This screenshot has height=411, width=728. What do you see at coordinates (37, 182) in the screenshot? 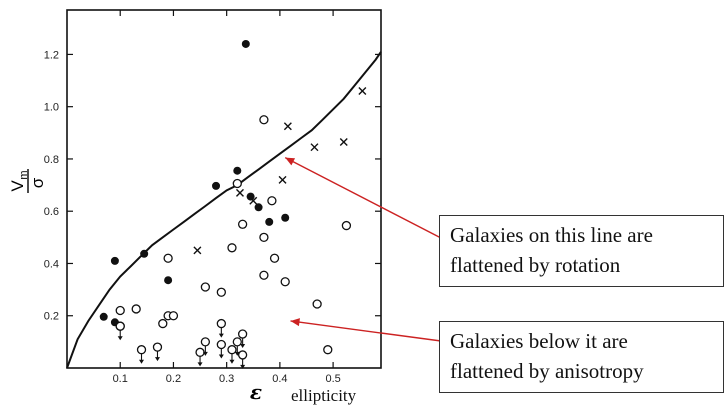
I see `y-axis-label-denominator: σ` at bounding box center [37, 182].